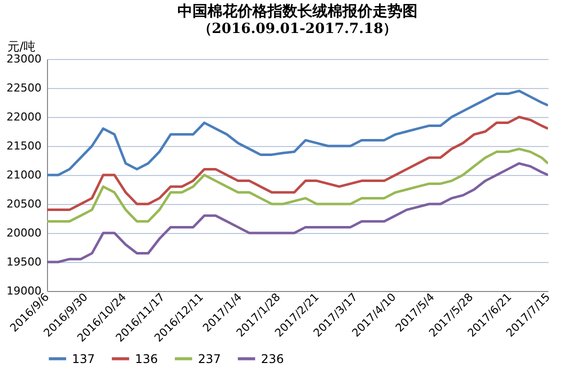 The width and height of the screenshot is (566, 369). Describe the element at coordinates (298, 11) in the screenshot. I see `chart-title: 中国棉花价格指数长绒棉报价走势图` at that location.